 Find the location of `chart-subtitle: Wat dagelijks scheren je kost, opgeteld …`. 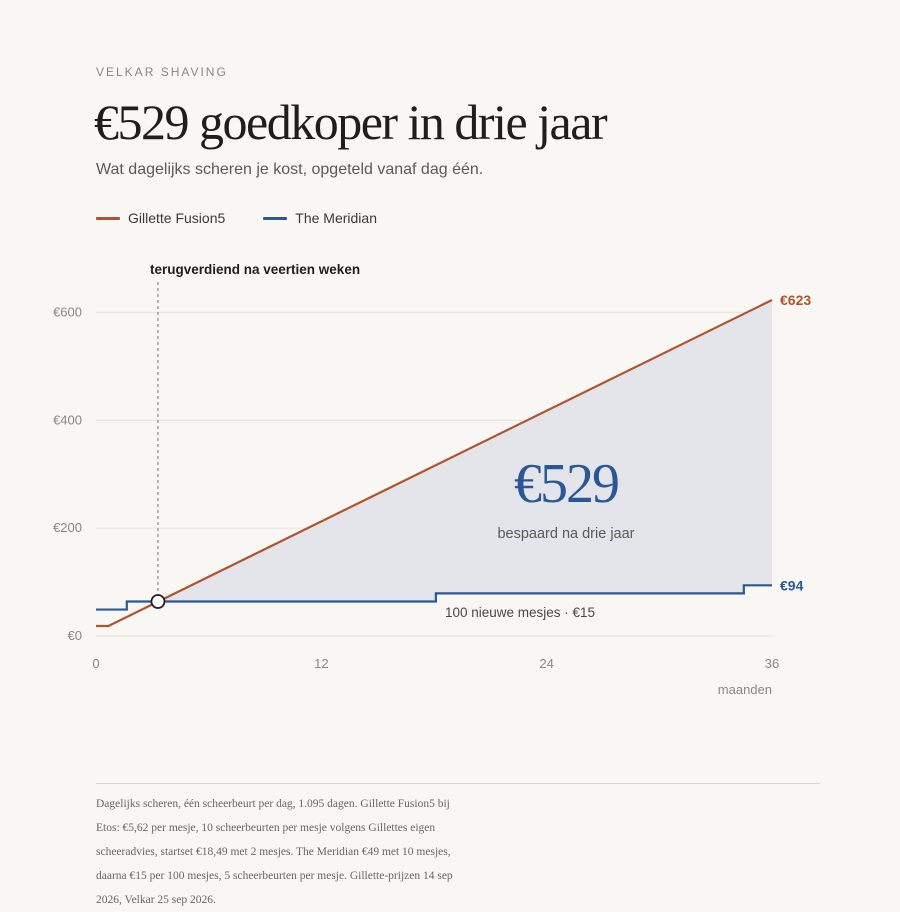

chart-subtitle: Wat dagelijks scheren je kost, opgeteld … is located at coordinates (290, 169).